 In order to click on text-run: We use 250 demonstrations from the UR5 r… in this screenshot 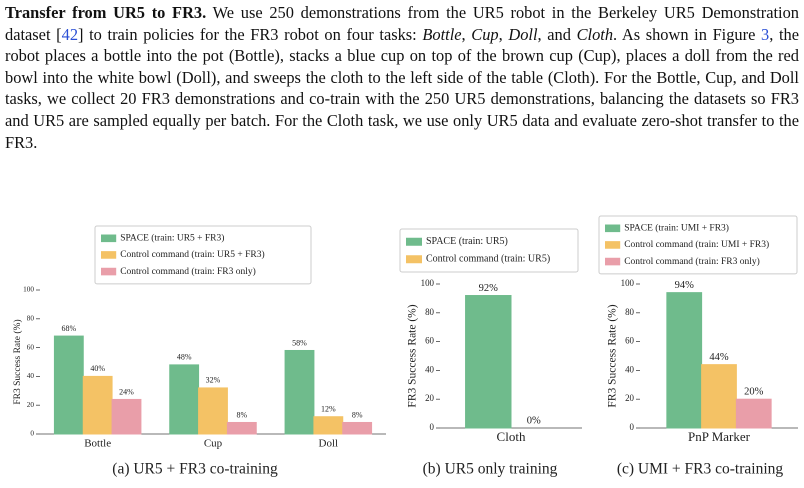, I will do `click(402, 23)`.